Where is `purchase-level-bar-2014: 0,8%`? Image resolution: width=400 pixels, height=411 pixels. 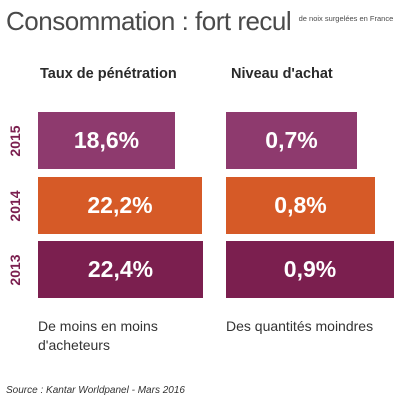
purchase-level-bar-2014: 0,8% is located at coordinates (300, 205).